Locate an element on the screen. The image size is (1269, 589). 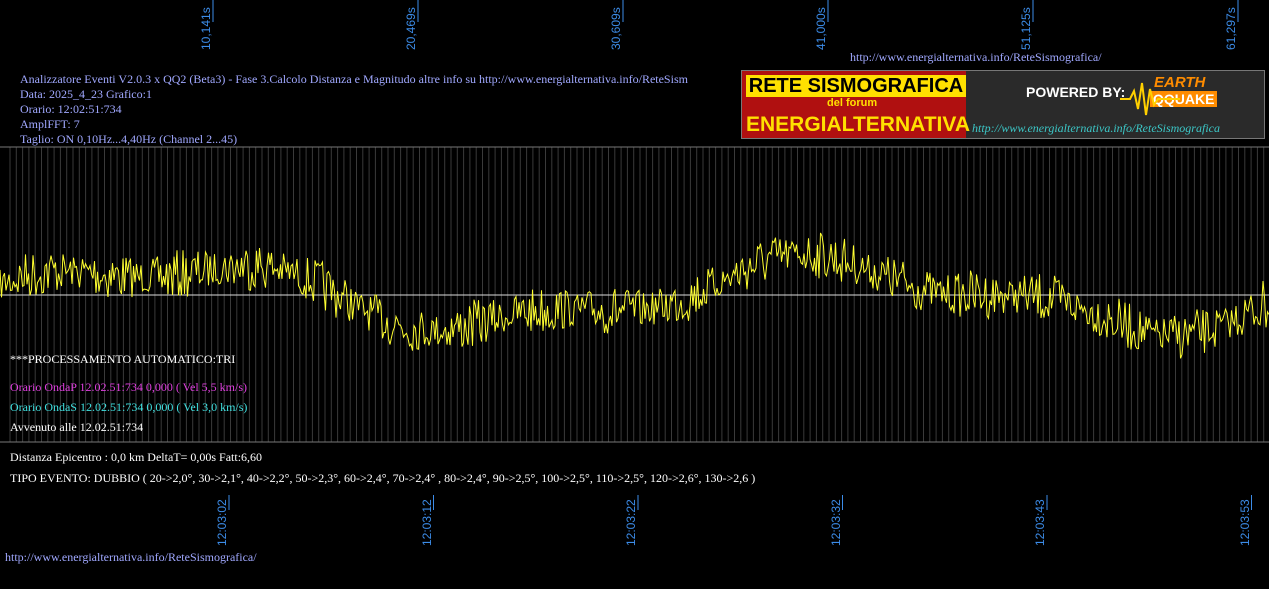
processing: ***PROCESSAMENTO AUTOMATICO:TRI is located at coordinates (123, 359).